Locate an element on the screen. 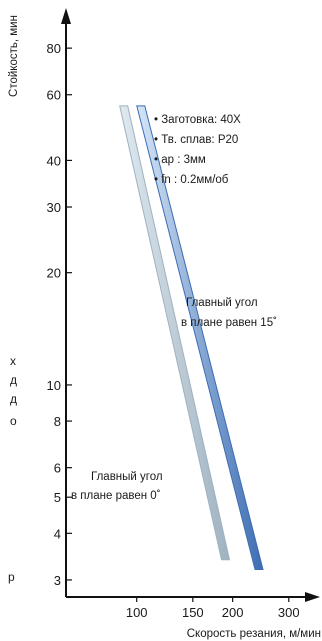 Image resolution: width=322 pixels, height=641 pixels. note-line-4: • fn : 0.2мм/об is located at coordinates (191, 180).